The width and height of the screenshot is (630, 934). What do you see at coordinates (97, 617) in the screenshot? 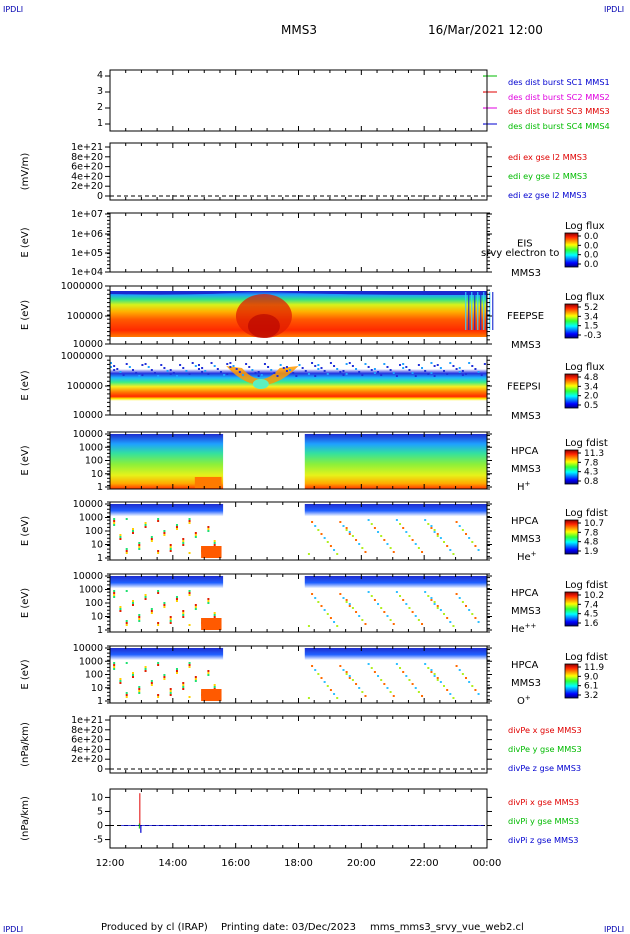
I see `panel-hpca-hepp-ytick: 10` at bounding box center [97, 617].